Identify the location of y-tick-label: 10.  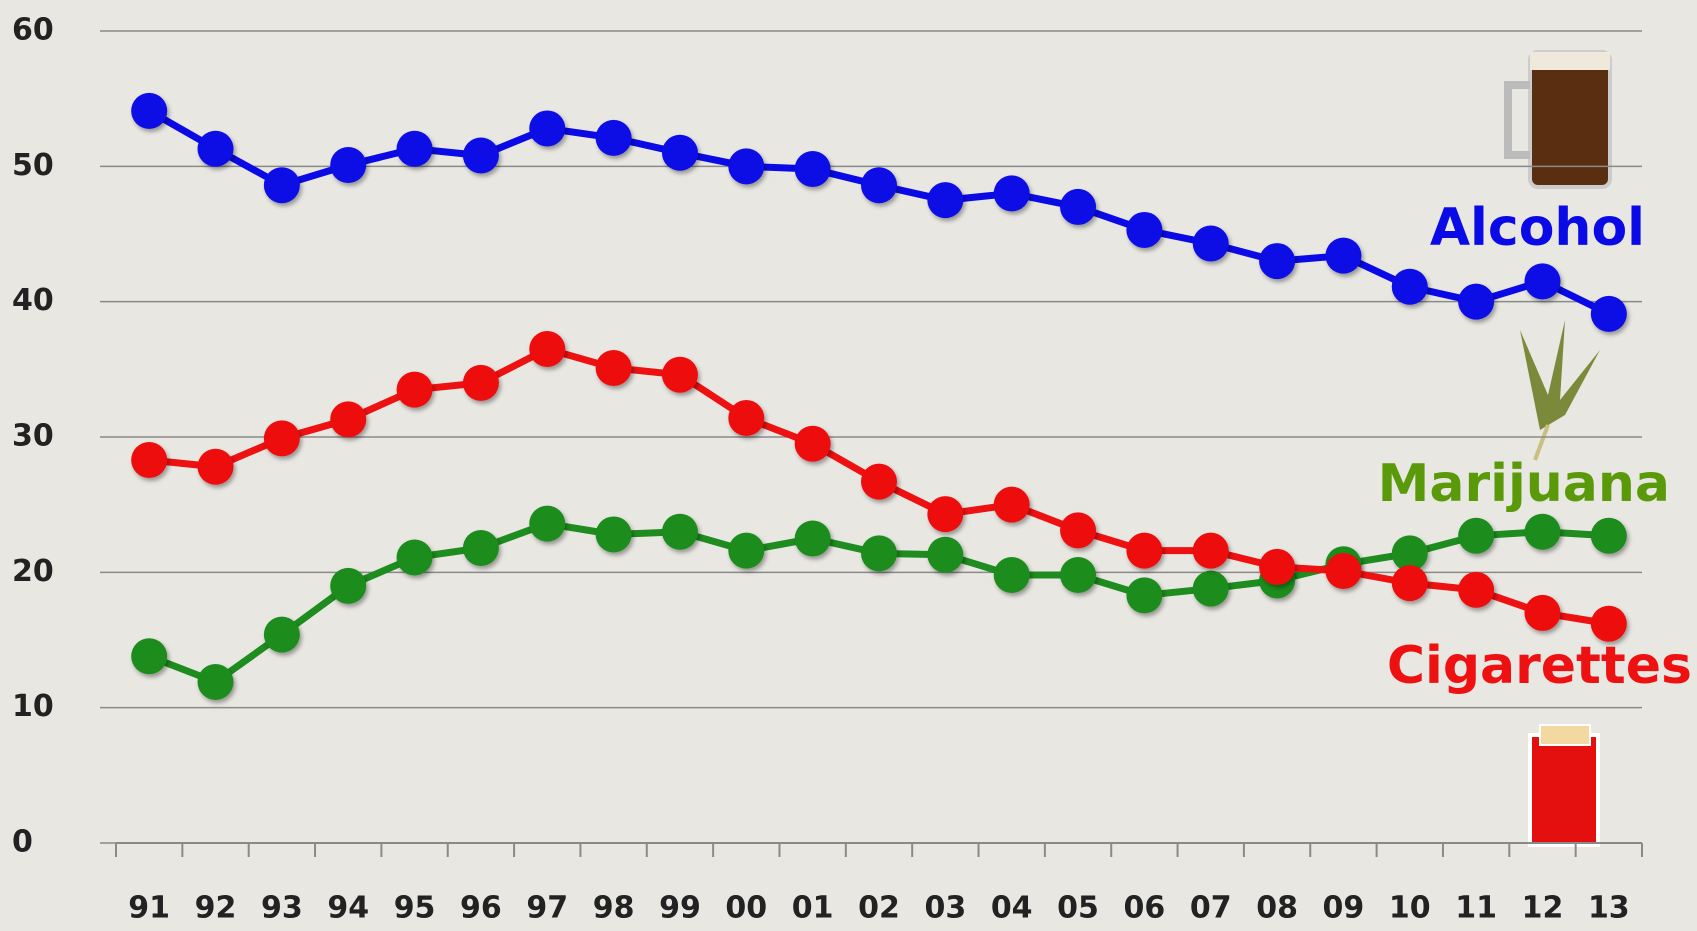
(33, 706).